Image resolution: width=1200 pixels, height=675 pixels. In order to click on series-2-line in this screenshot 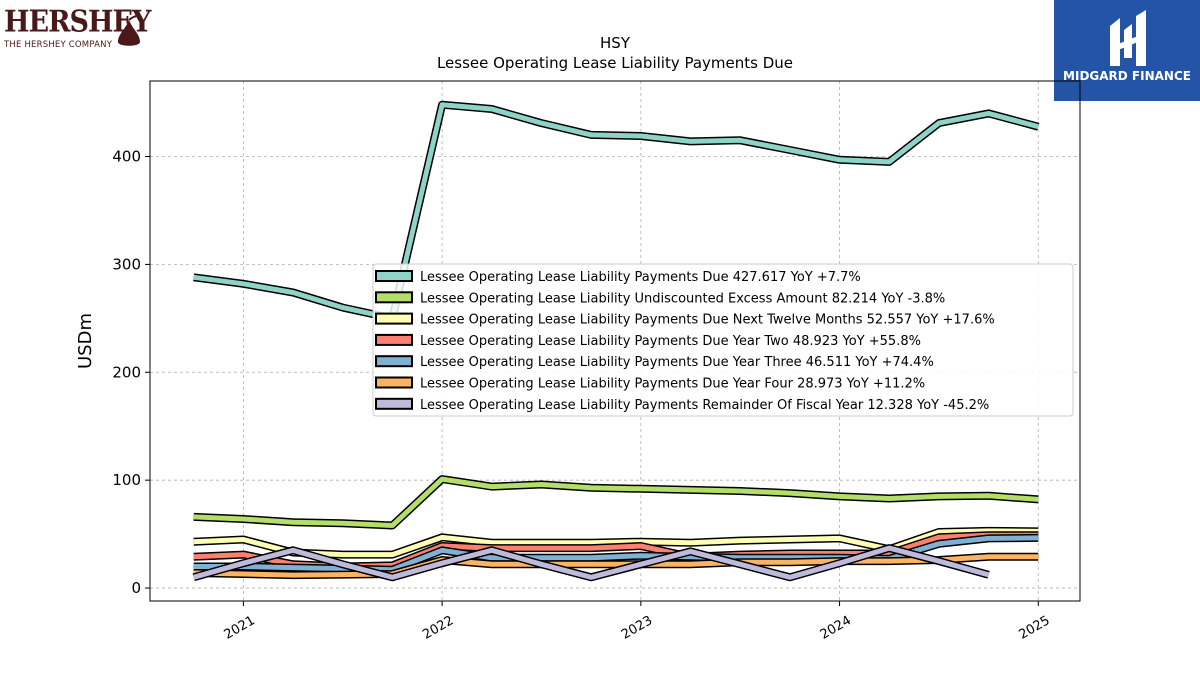, I will do `click(616, 502)`.